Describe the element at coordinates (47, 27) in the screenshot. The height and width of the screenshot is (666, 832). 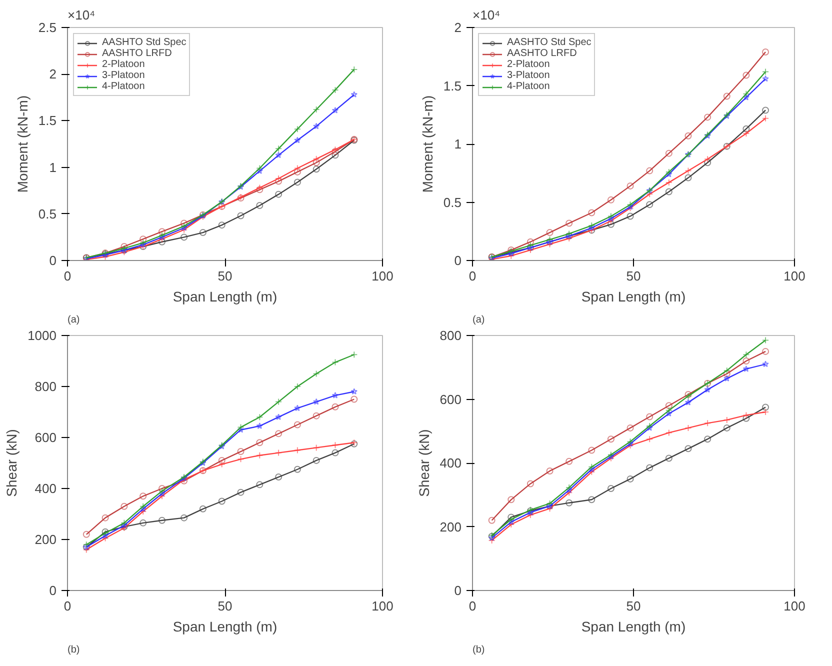
I see `y-tick-label: 2.5` at that location.